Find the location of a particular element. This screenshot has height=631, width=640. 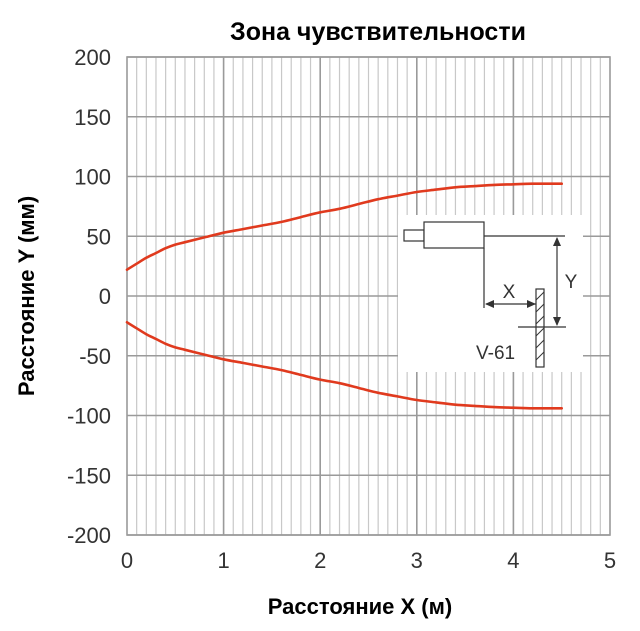

x-axis-label: Расстояние X (м) is located at coordinates (360, 606).